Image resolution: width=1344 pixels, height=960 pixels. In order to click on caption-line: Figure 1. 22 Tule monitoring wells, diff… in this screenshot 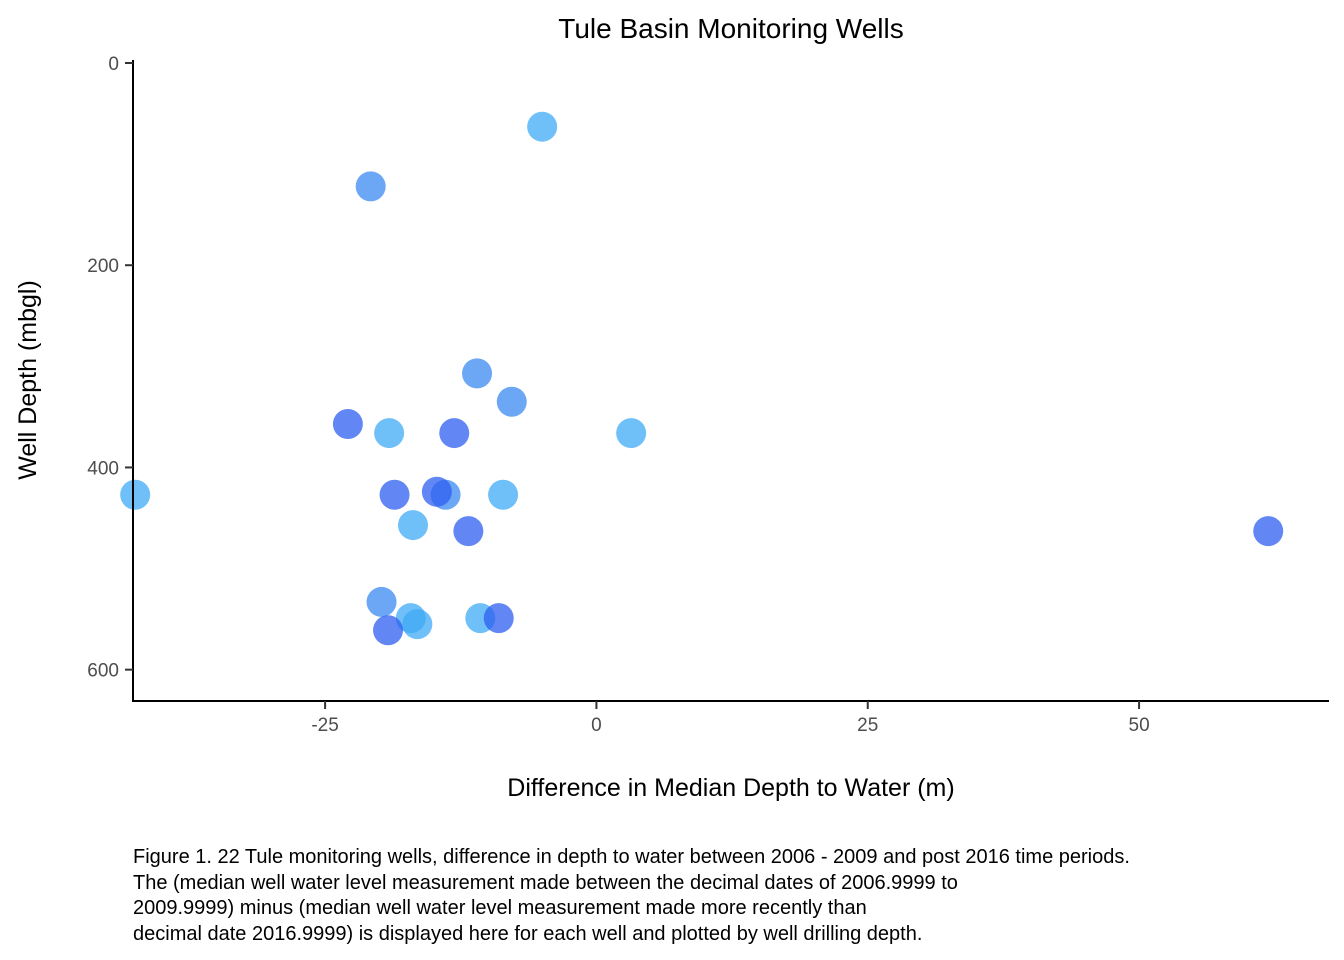, I will do `click(631, 857)`.